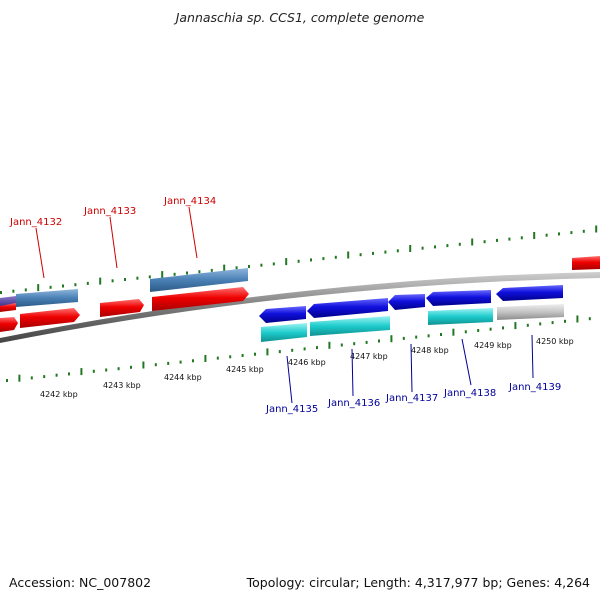 This screenshot has width=600, height=600. I want to click on kbp-label: 4243 kbp, so click(122, 385).